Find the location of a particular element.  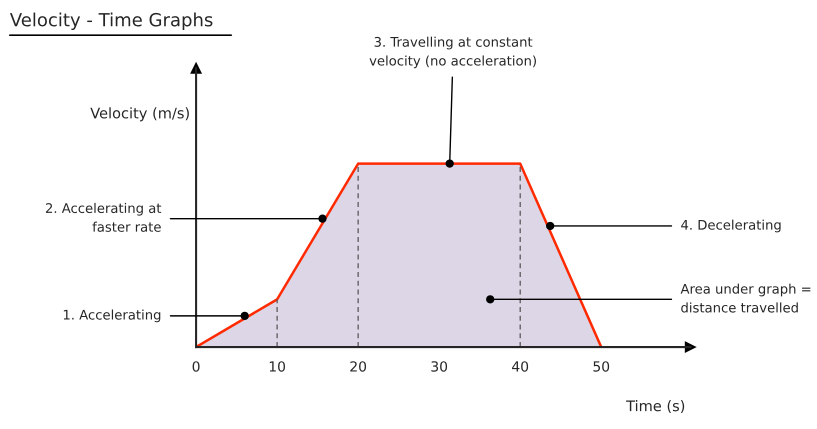

annotation: Area under graph = distance travelled is located at coordinates (745, 298).